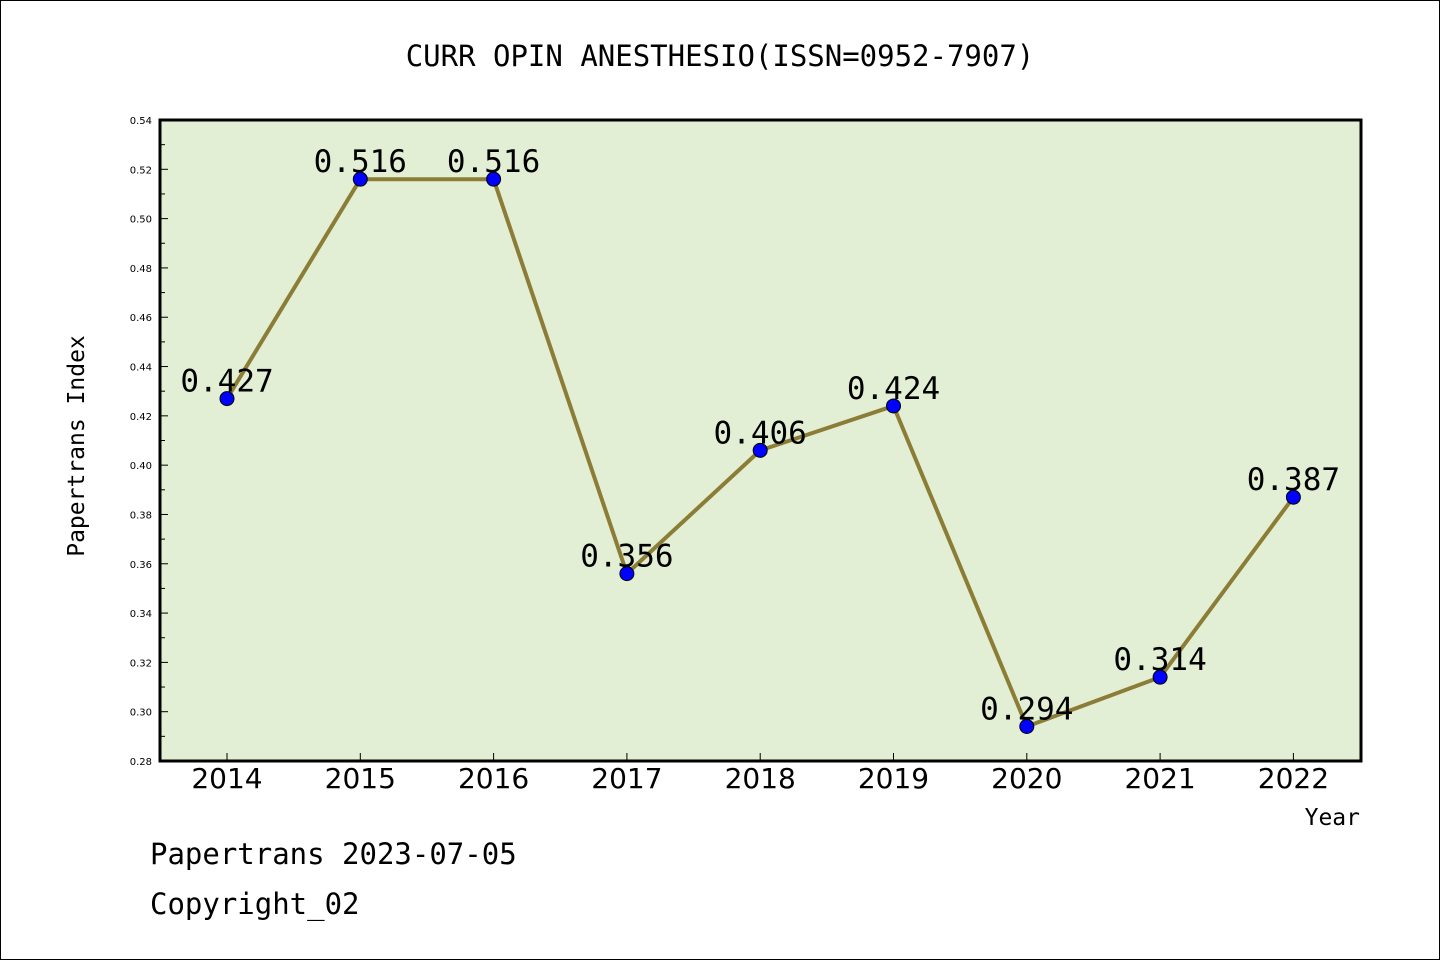 The width and height of the screenshot is (1440, 960). What do you see at coordinates (1026, 709) in the screenshot?
I see `data-label: 0.294` at bounding box center [1026, 709].